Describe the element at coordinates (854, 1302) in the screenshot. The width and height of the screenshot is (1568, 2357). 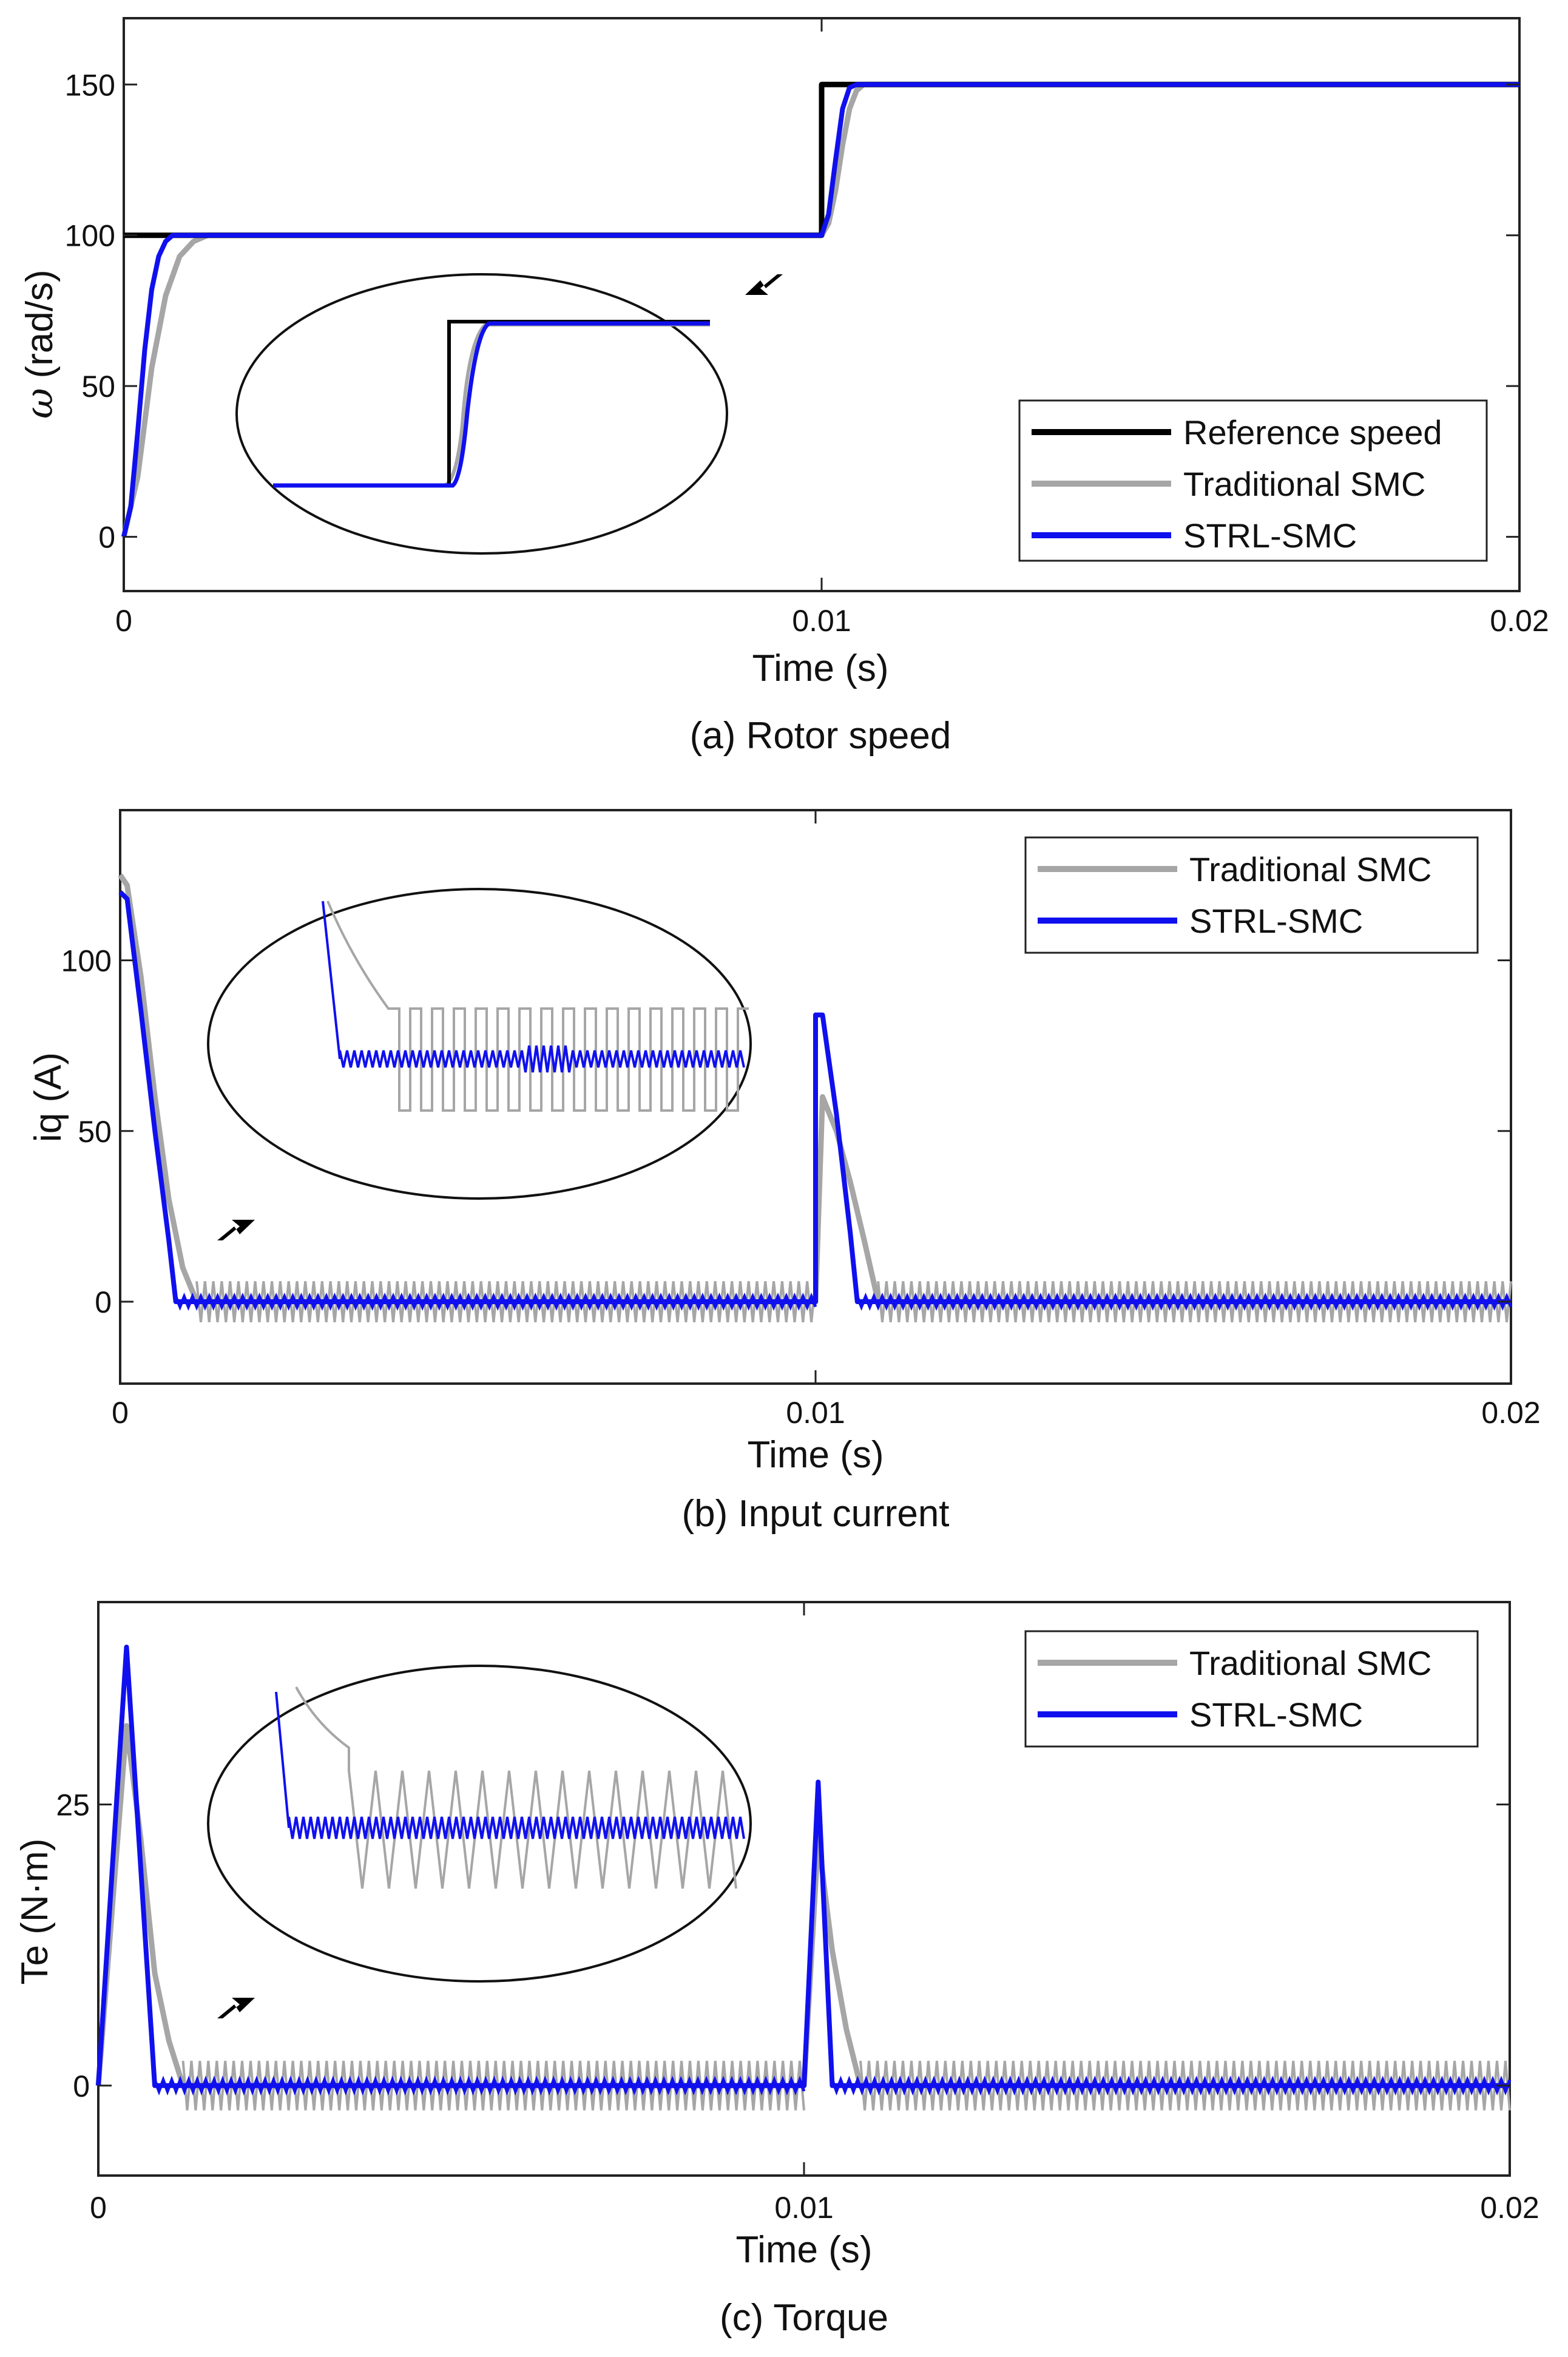
I see `series-ripple` at that location.